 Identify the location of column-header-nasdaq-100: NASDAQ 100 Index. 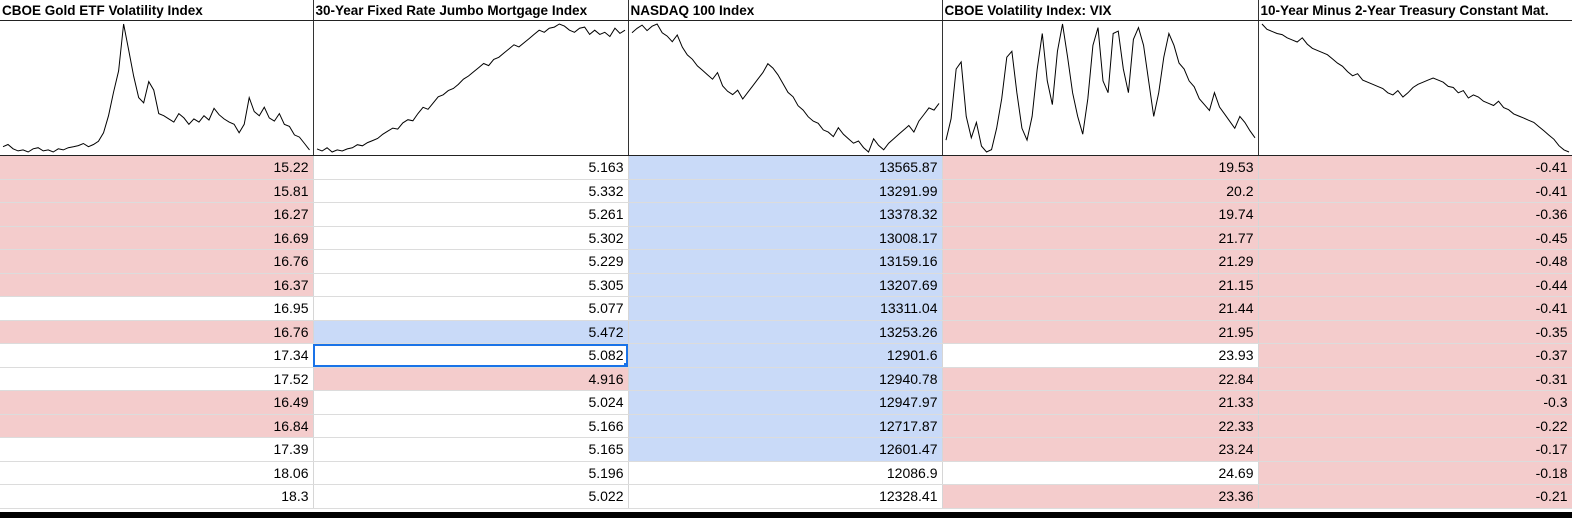
(785, 10).